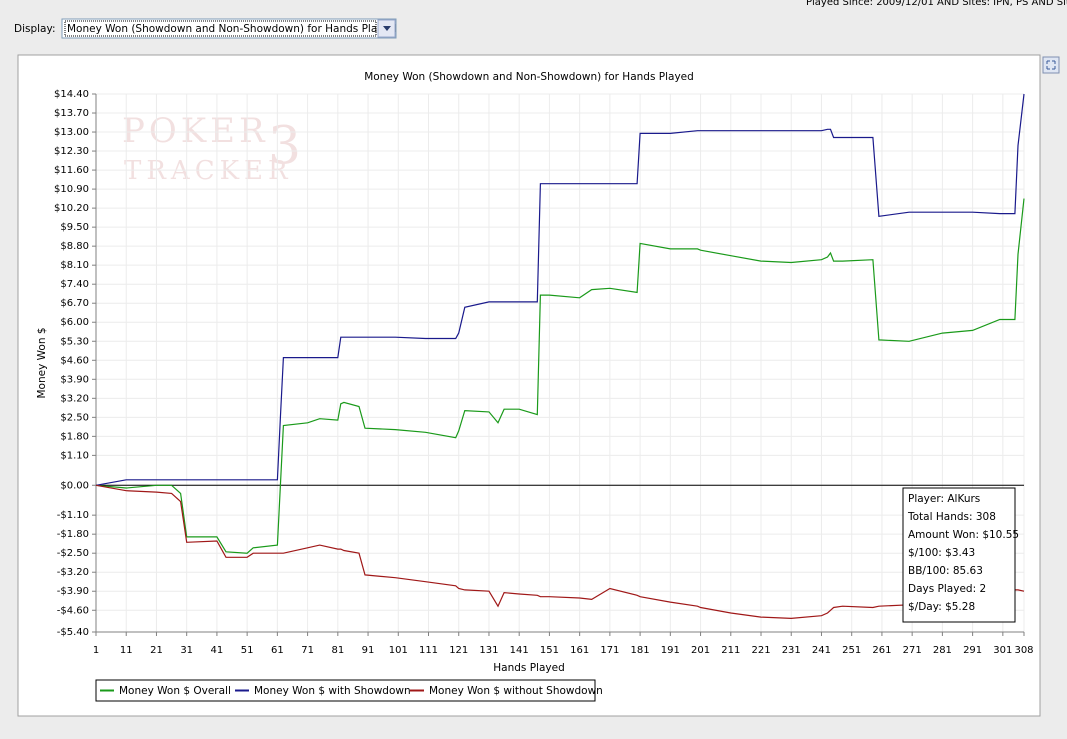 The image size is (1067, 739). I want to click on x-tick-label: 11, so click(126, 650).